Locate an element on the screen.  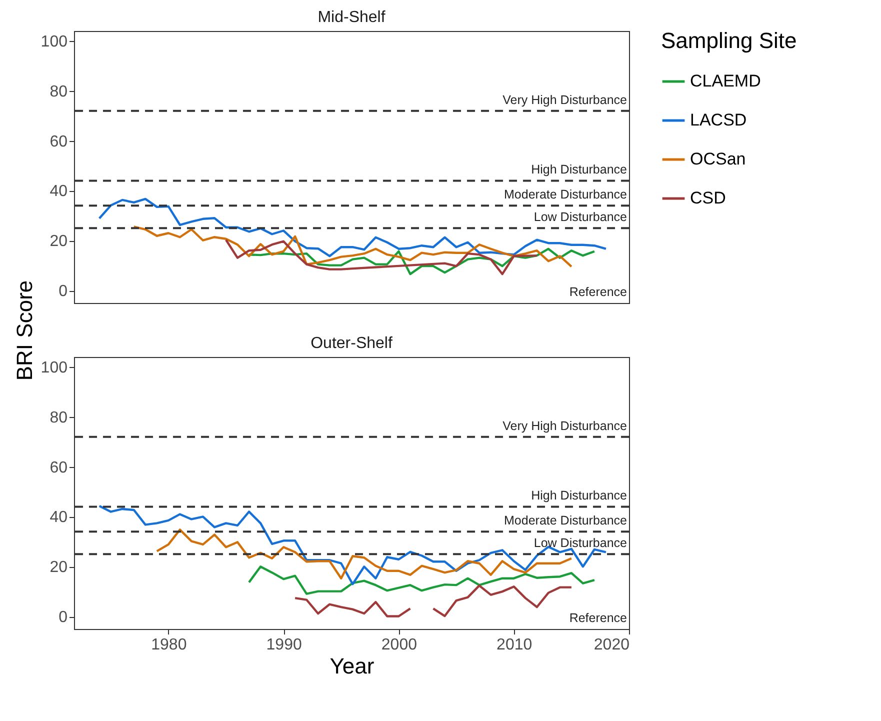
legend-label: OCSan is located at coordinates (718, 159).